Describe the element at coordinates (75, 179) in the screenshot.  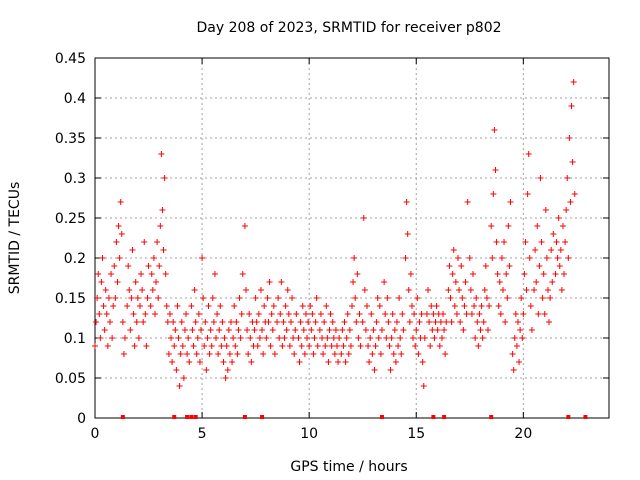
I see `y-tick-label: 0.3` at that location.